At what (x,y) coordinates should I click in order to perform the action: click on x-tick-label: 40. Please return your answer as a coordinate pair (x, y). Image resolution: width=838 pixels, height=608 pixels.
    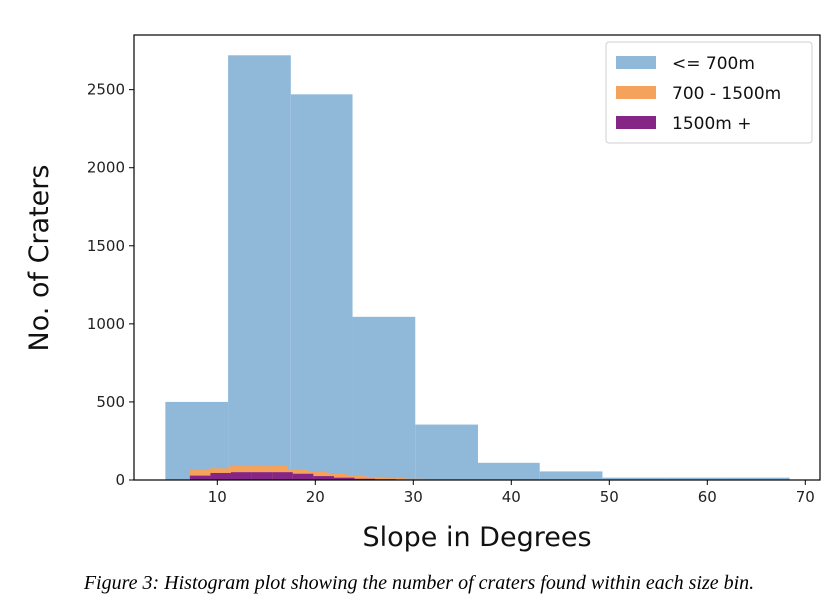
    Looking at the image, I should click on (511, 497).